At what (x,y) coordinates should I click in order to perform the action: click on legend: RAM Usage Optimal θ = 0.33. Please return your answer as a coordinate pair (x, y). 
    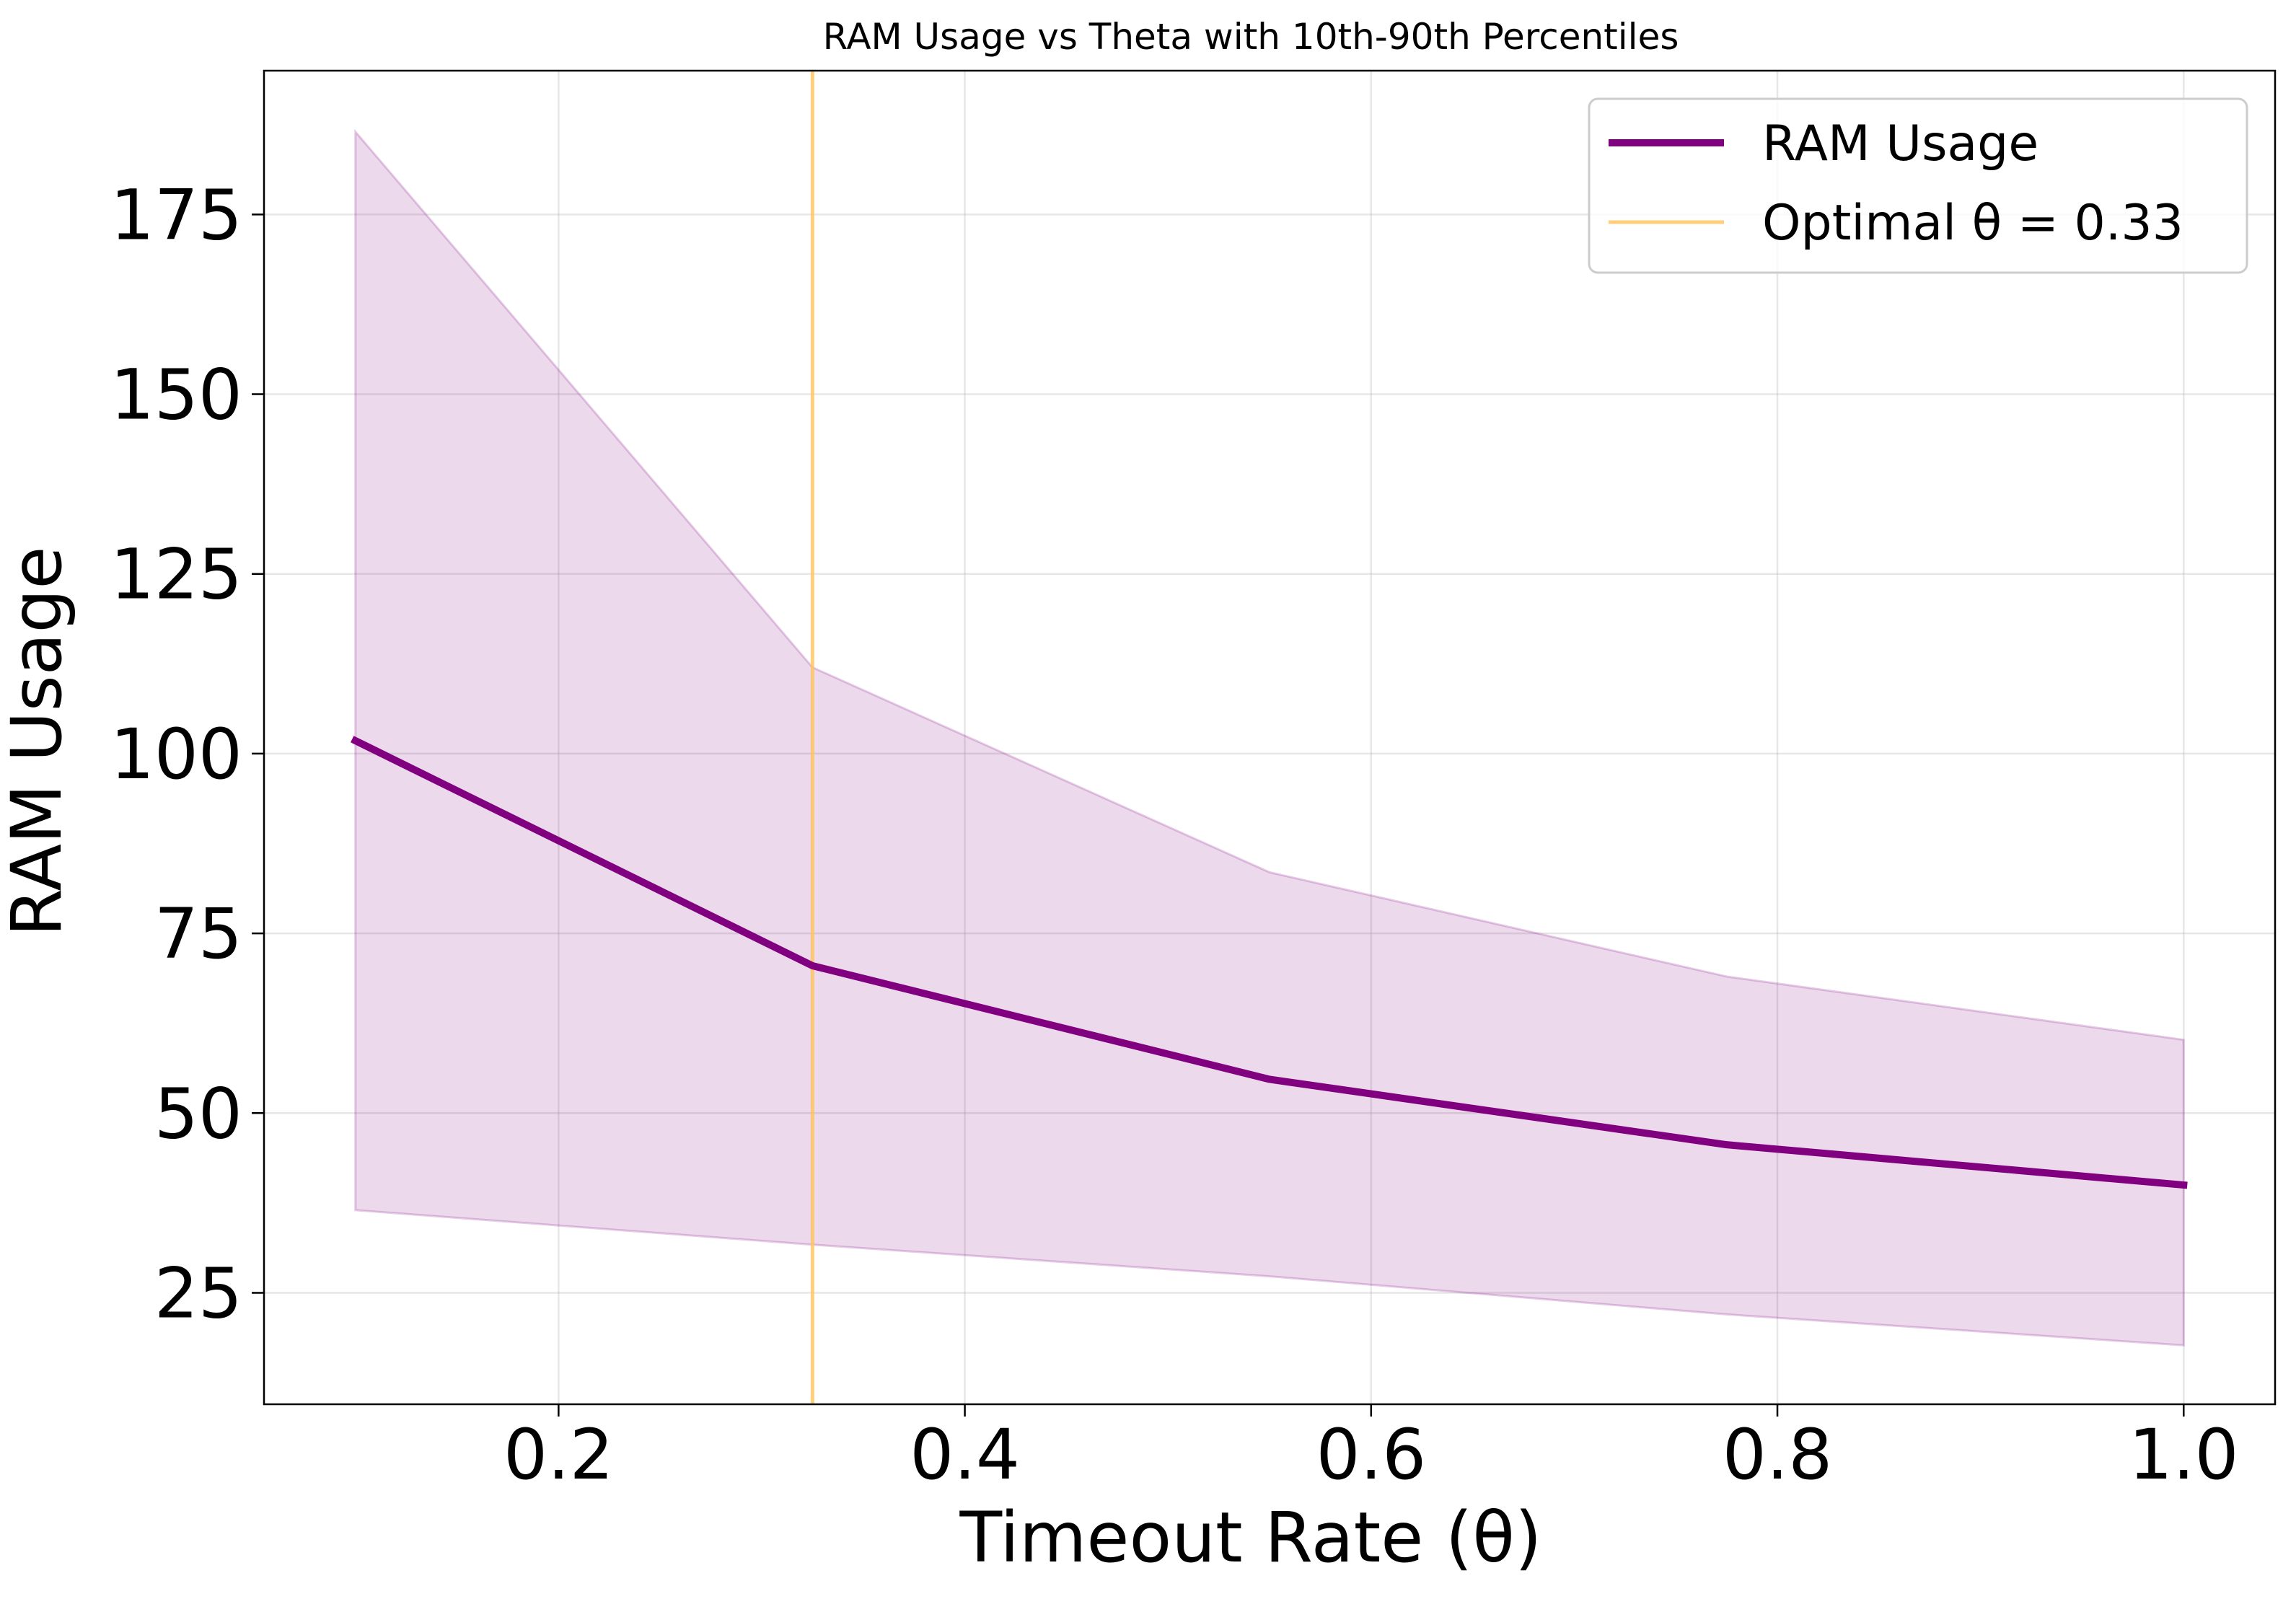
    Looking at the image, I should click on (1918, 185).